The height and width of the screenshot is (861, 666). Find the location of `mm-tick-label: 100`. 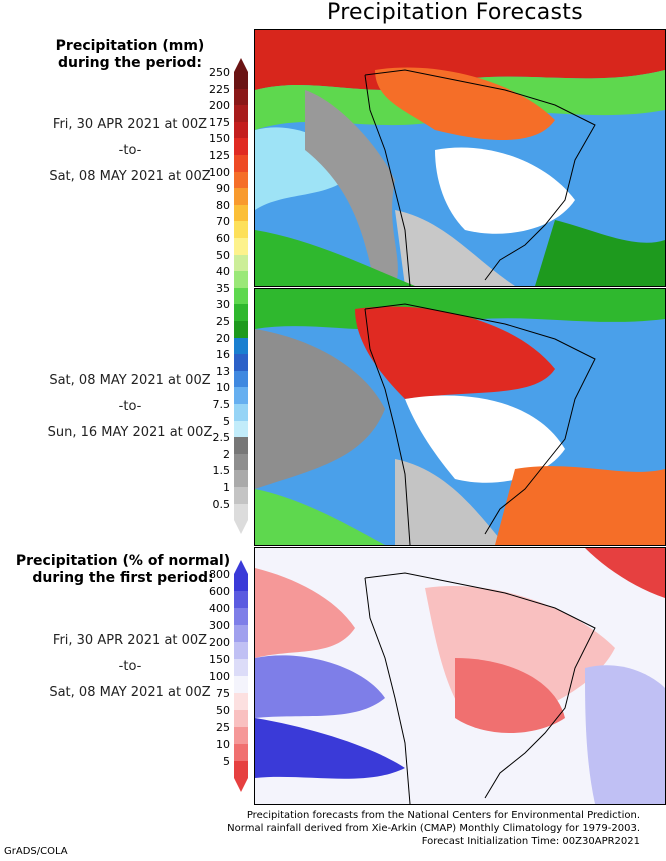

mm-tick-label: 100 is located at coordinates (219, 172).